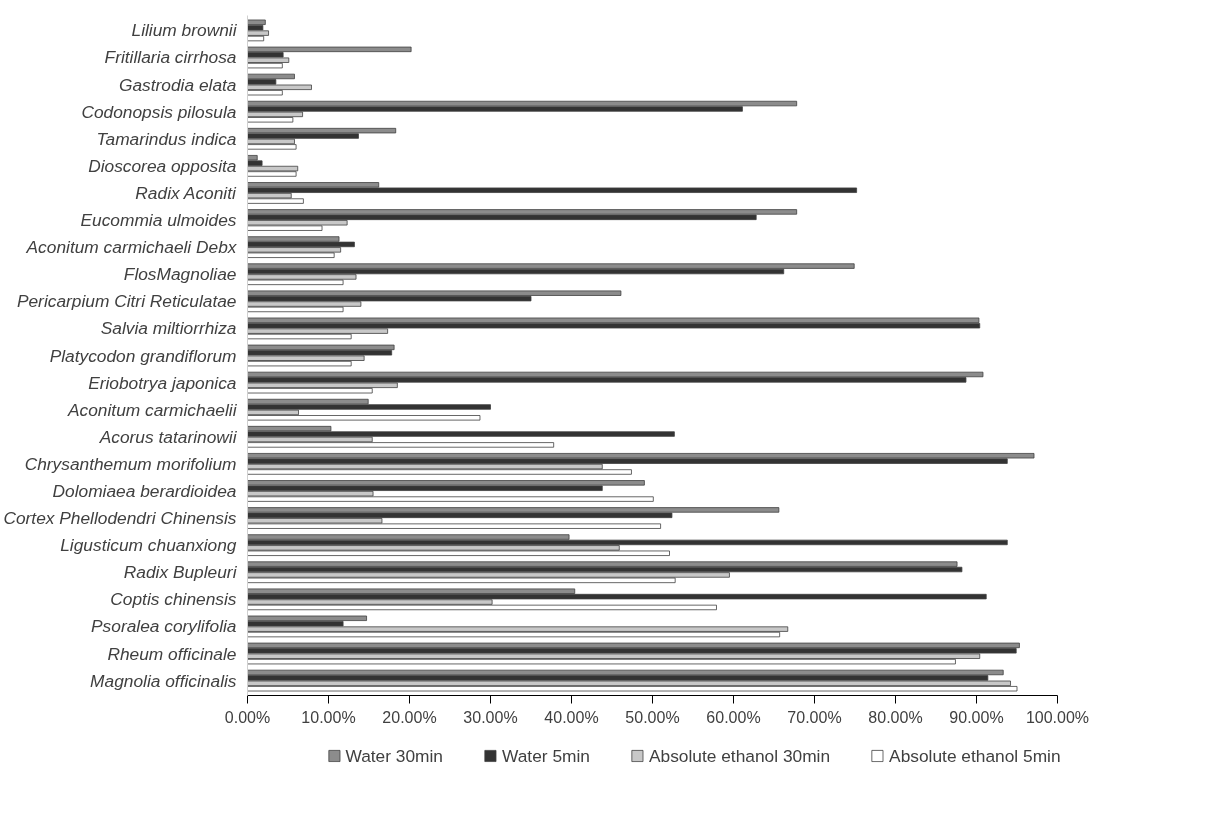 The width and height of the screenshot is (1207, 840). What do you see at coordinates (168, 328) in the screenshot?
I see `y-tick-label: Salvia miltiorrhiza` at bounding box center [168, 328].